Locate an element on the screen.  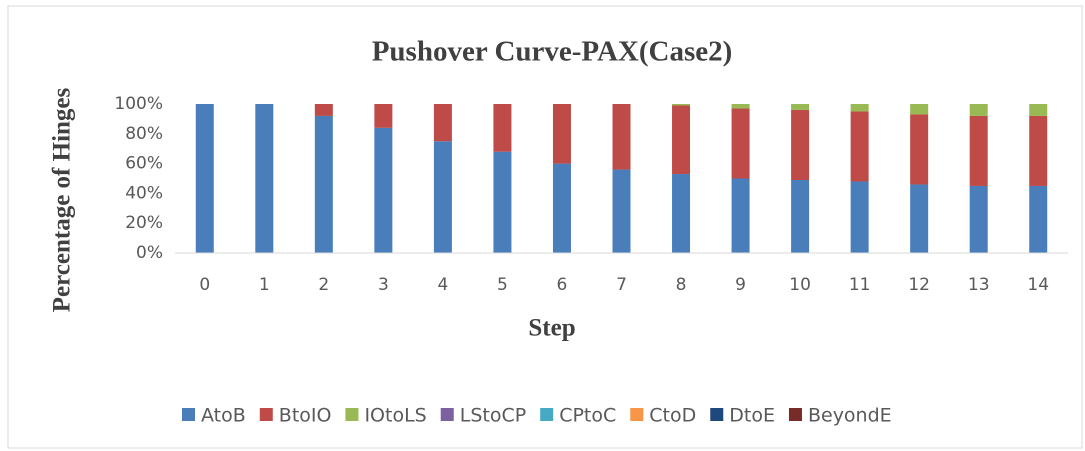
x-tick-label: 11 is located at coordinates (860, 285).